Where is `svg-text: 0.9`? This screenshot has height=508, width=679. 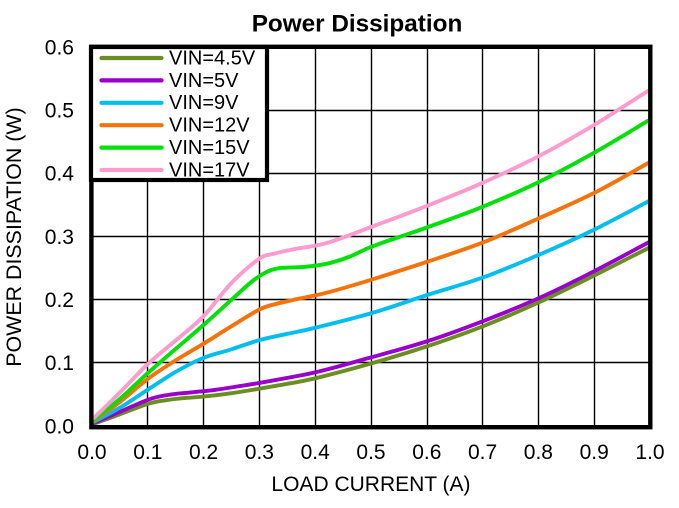 svg-text: 0.9 is located at coordinates (594, 452).